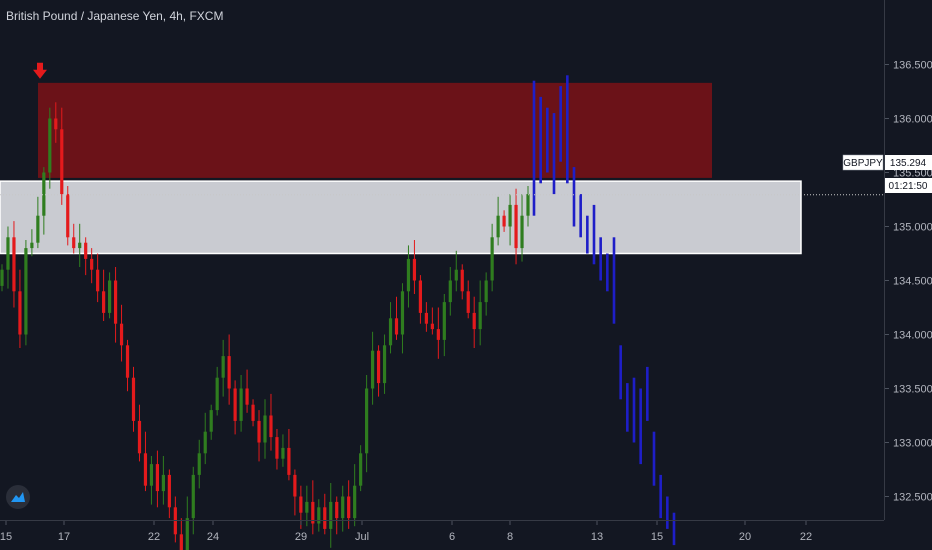  What do you see at coordinates (863, 162) in the screenshot?
I see `symbol-tag-box` at bounding box center [863, 162].